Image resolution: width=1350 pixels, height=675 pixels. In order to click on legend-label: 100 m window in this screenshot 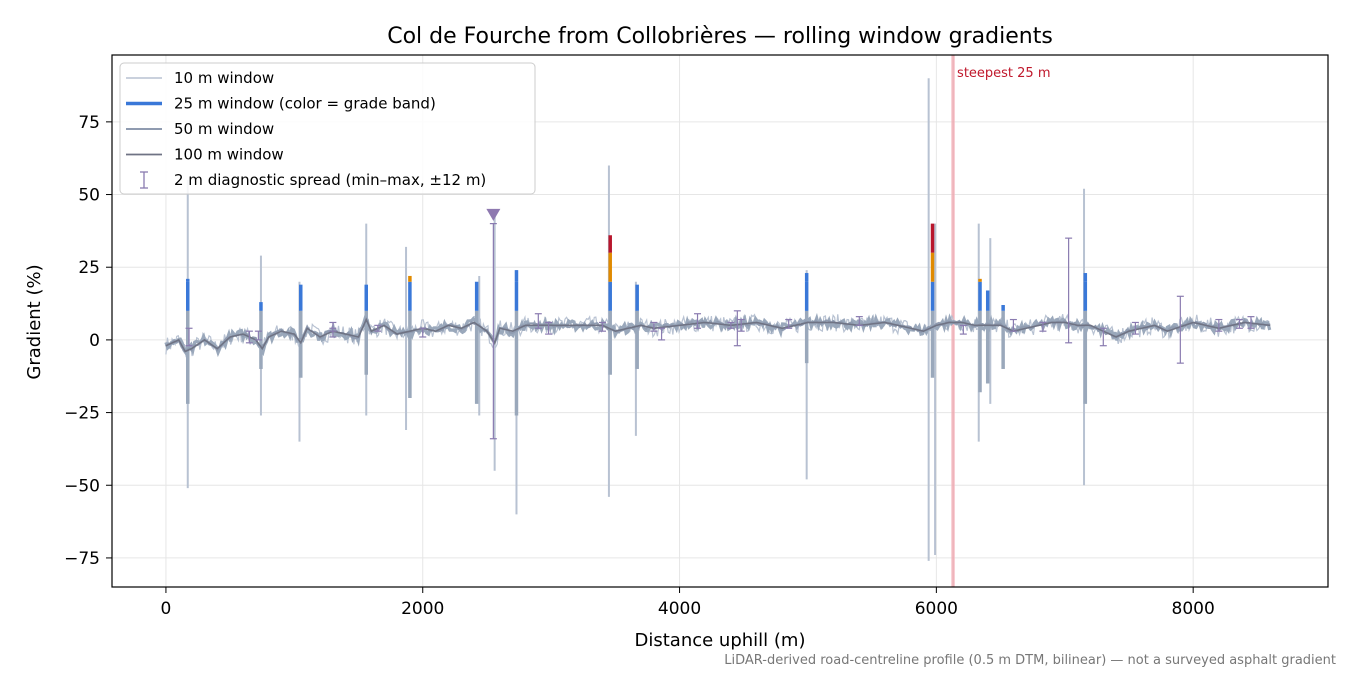, I will do `click(229, 155)`.